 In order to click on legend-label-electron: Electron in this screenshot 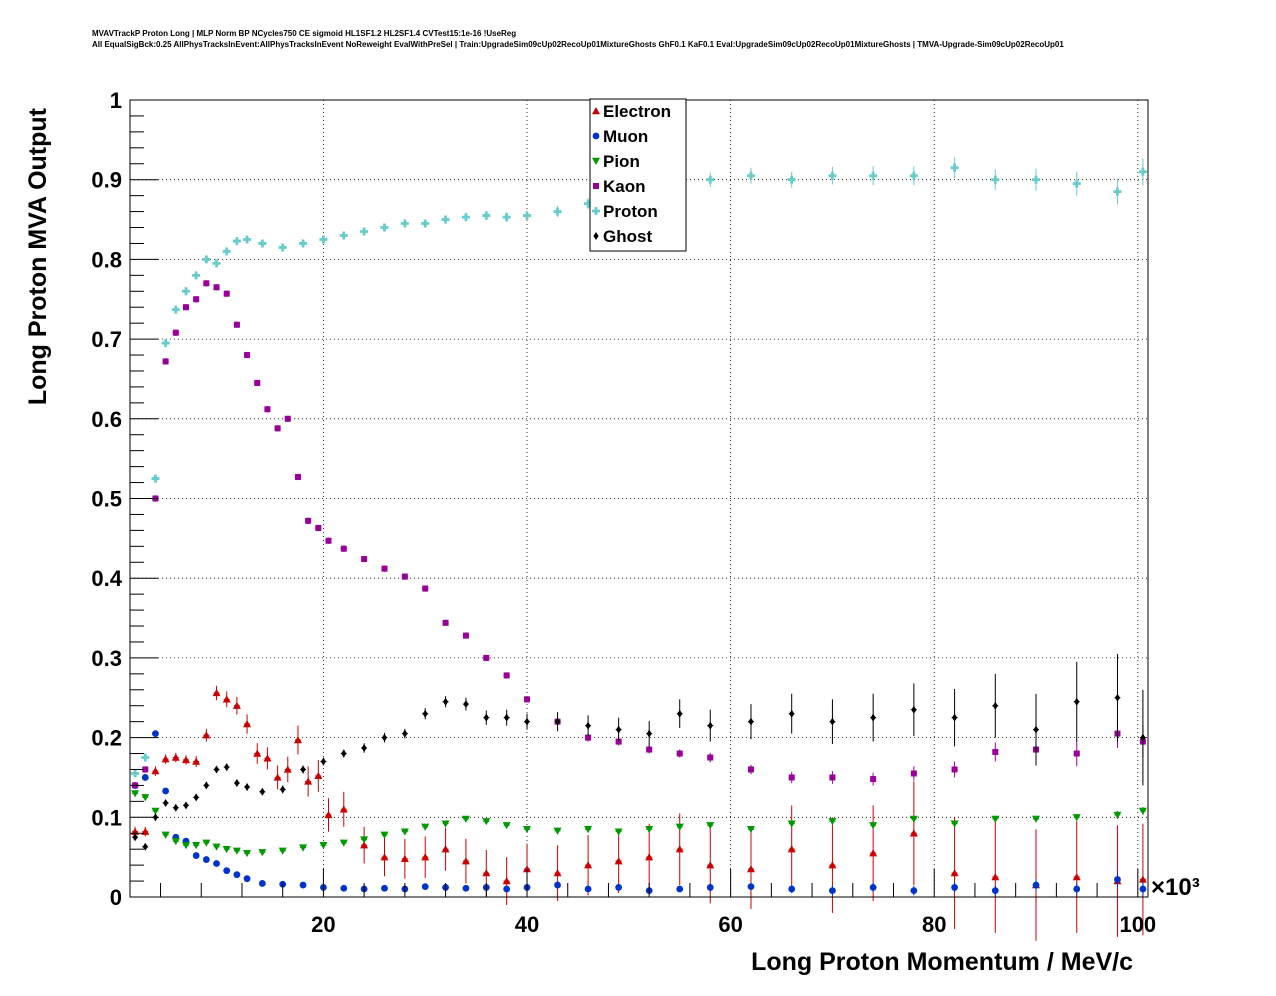, I will do `click(637, 111)`.